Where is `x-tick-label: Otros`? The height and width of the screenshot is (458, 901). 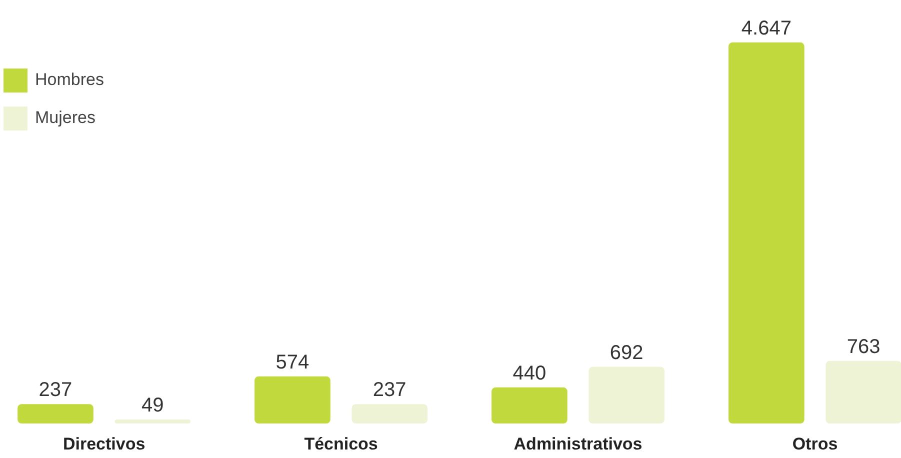
x-tick-label: Otros is located at coordinates (815, 444).